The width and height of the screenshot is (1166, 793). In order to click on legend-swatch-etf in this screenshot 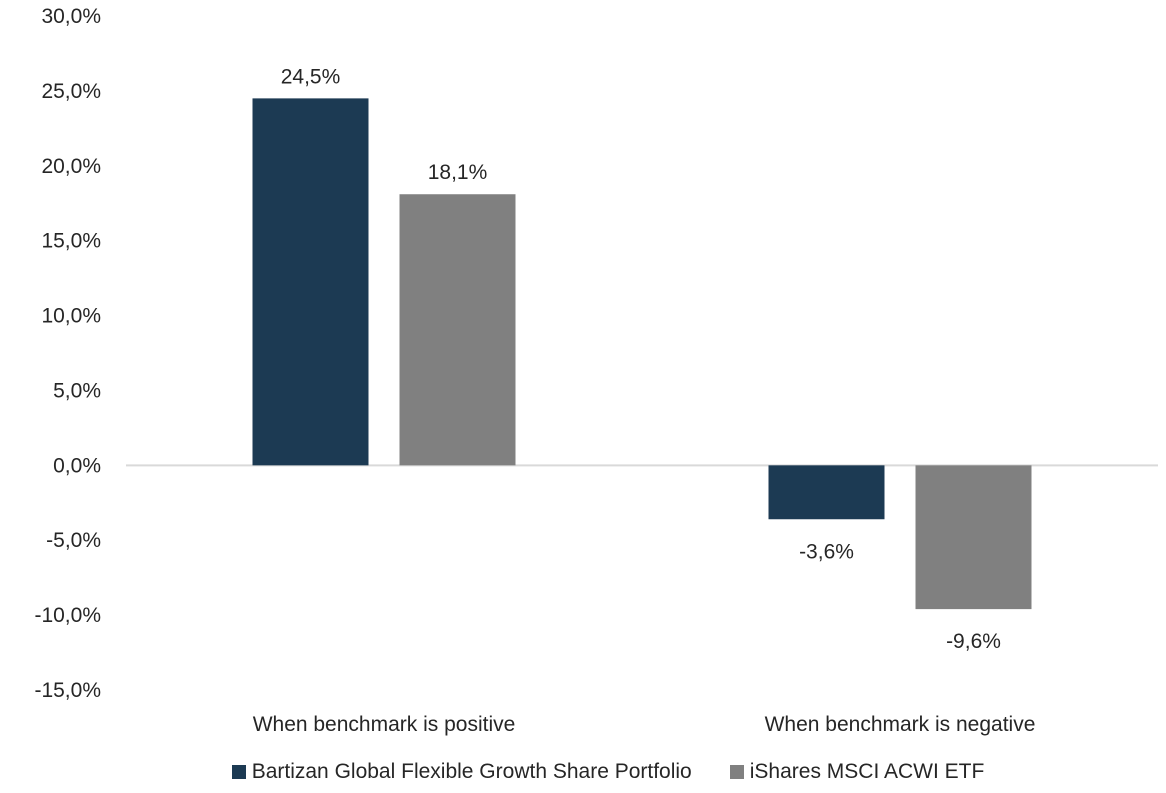, I will do `click(736, 772)`.